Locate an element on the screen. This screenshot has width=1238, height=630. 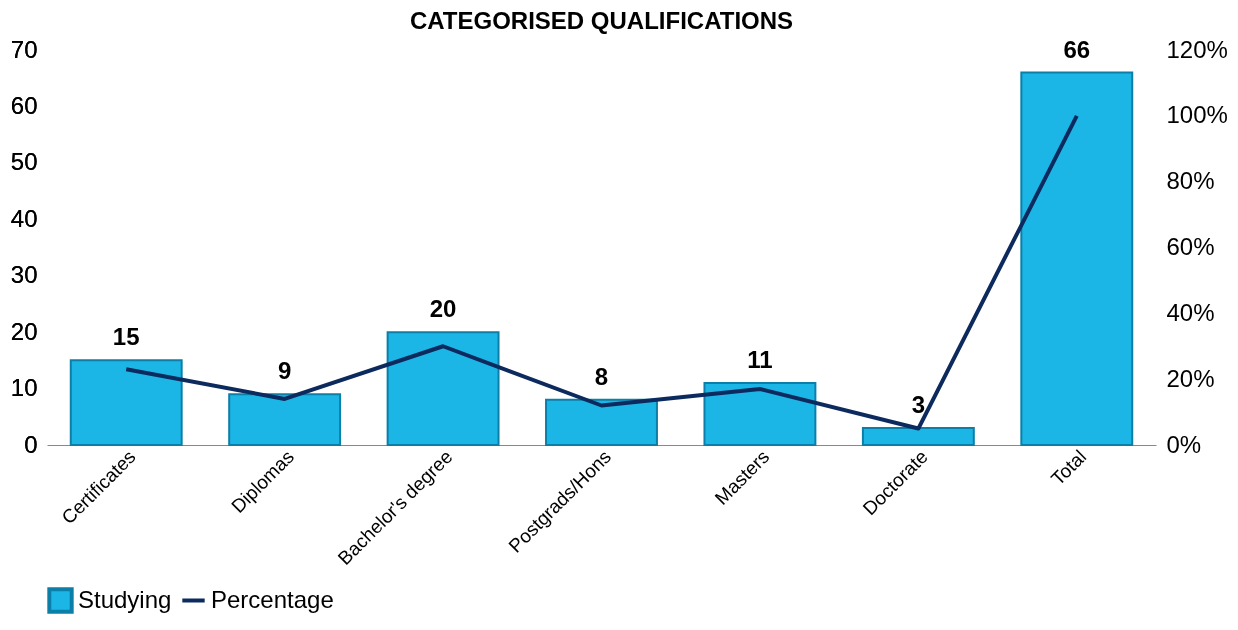
y-tick-label: 50 is located at coordinates (24, 162).